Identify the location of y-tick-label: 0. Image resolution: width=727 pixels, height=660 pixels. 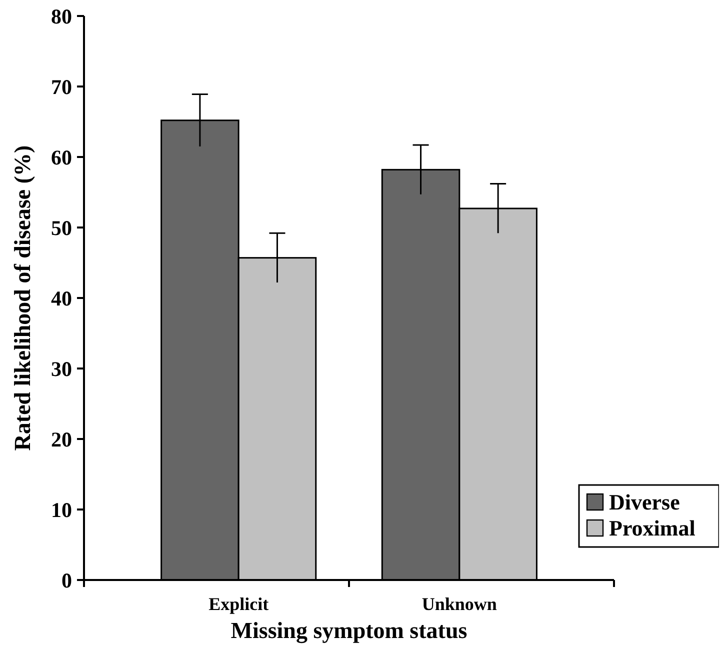
(67, 580).